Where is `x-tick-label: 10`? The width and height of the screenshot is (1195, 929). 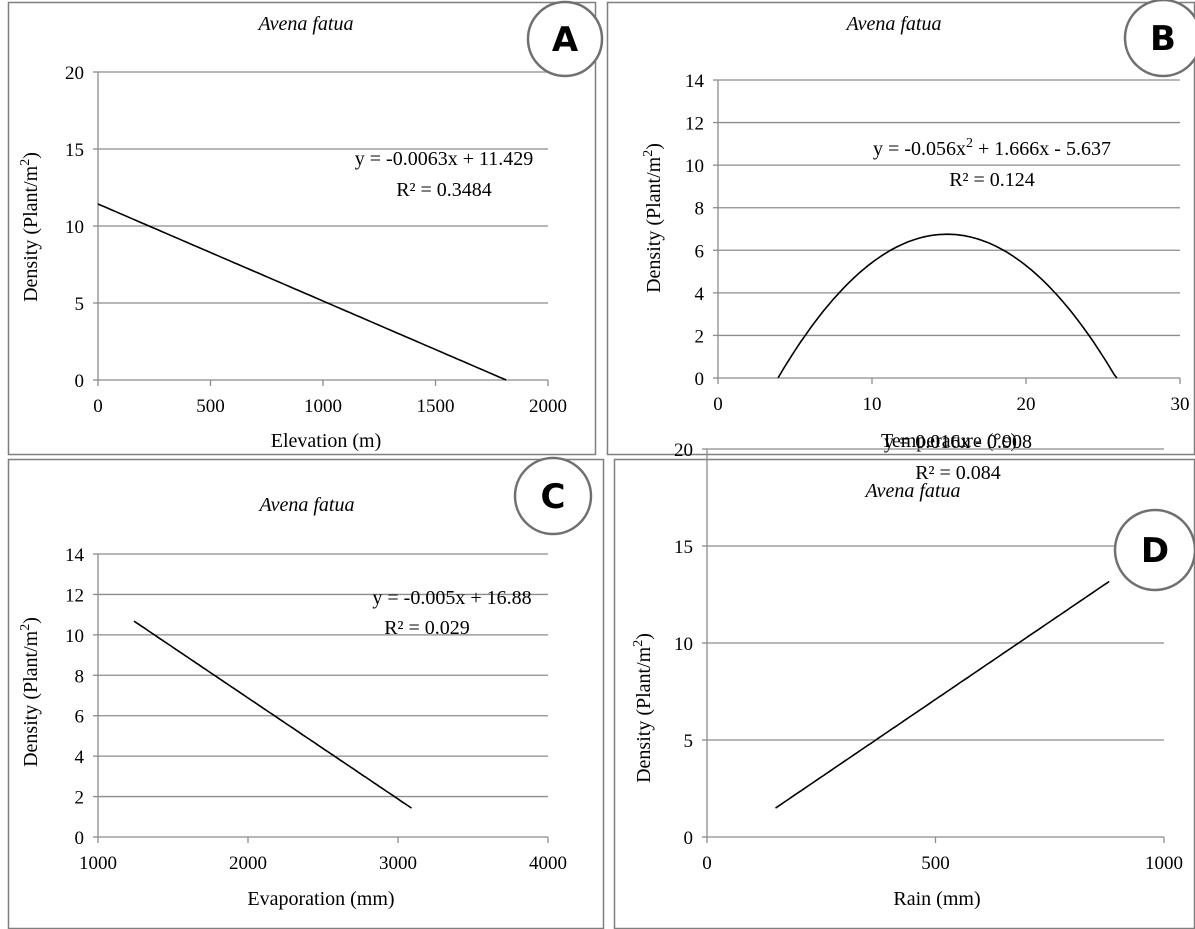
x-tick-label: 10 is located at coordinates (872, 404).